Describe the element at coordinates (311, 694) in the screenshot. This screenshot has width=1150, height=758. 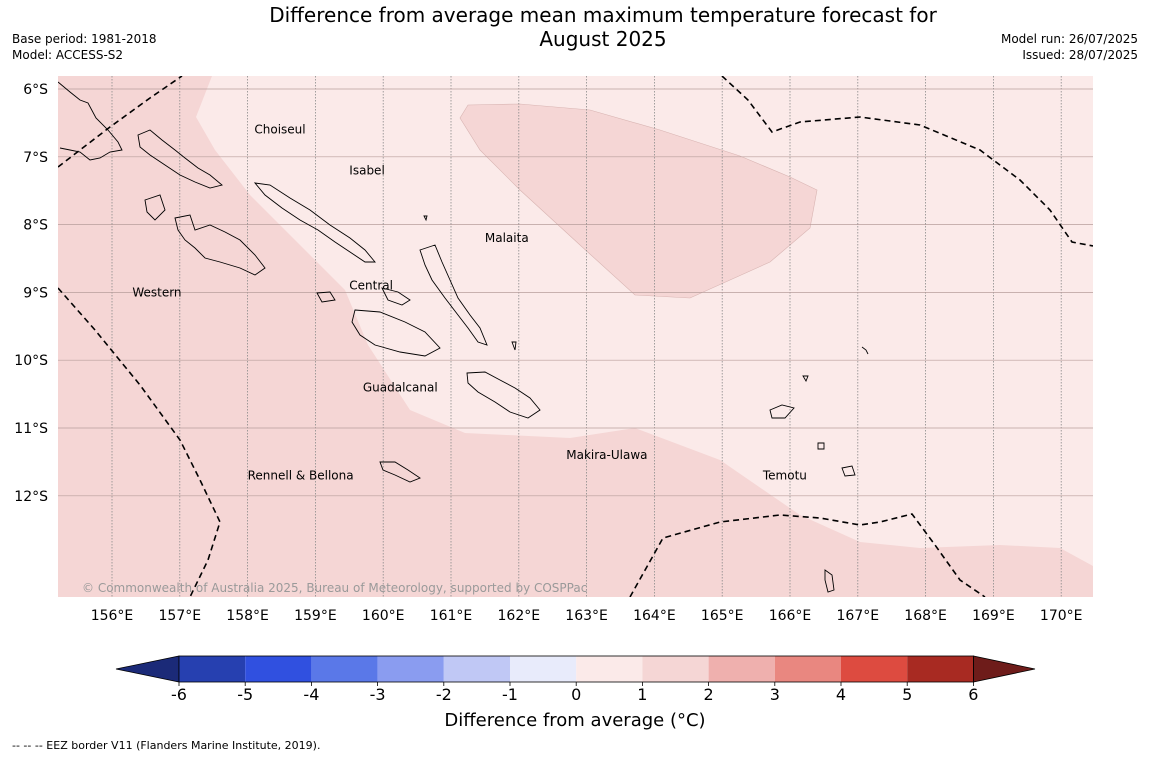
I see `colorbar-tick-label: -4` at that location.